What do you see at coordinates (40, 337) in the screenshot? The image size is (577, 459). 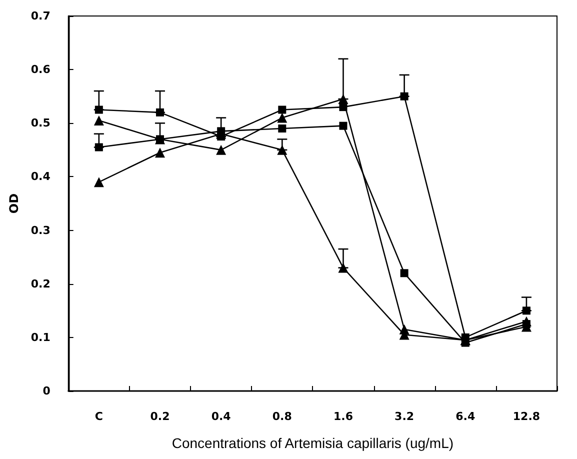 I see `y-tick-label: 0.1` at bounding box center [40, 337].